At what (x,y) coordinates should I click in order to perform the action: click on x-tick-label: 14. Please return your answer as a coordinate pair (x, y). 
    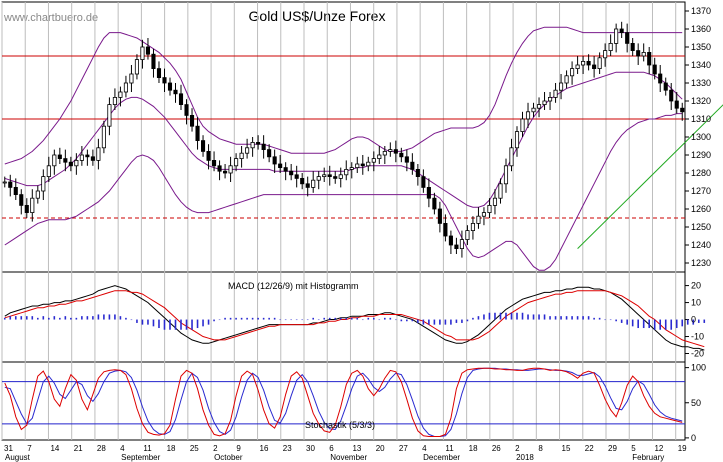
    Looking at the image, I should click on (54, 448).